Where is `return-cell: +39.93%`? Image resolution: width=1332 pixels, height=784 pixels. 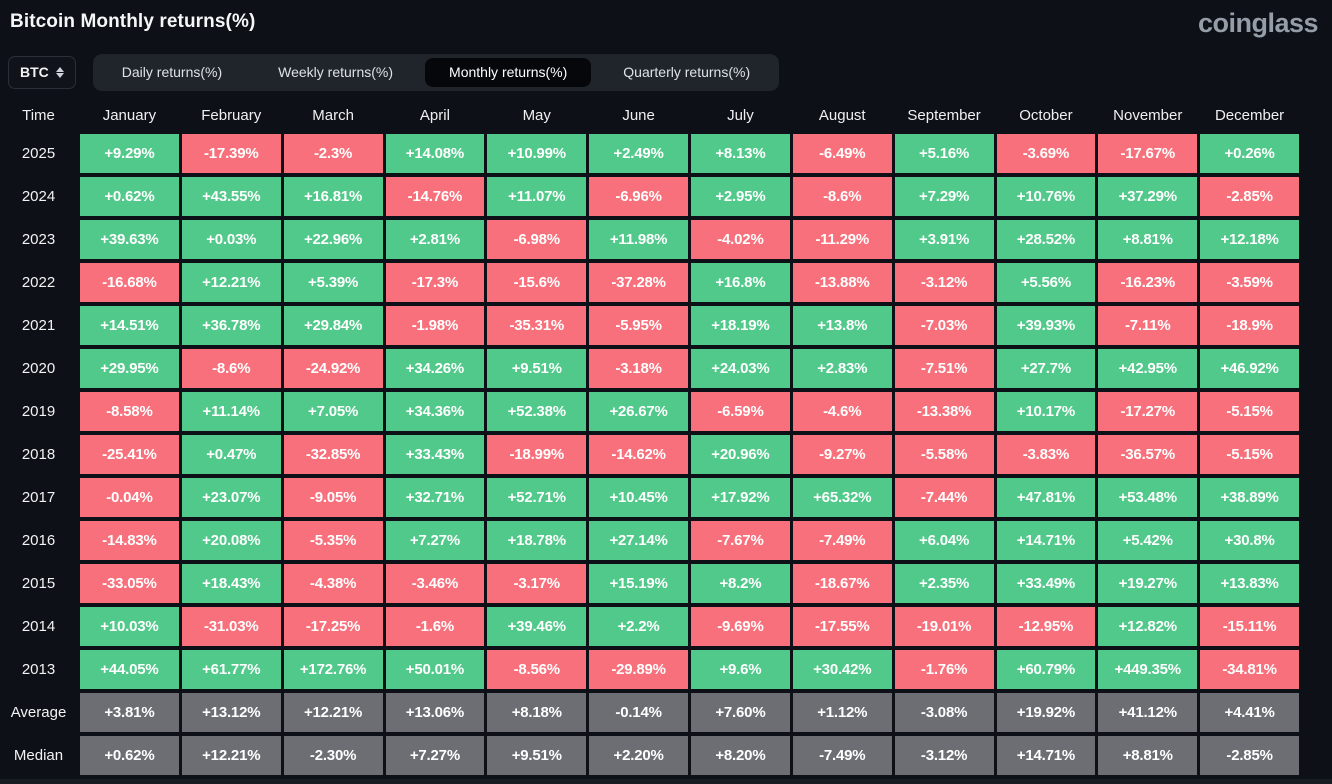 return-cell: +39.93% is located at coordinates (1046, 325).